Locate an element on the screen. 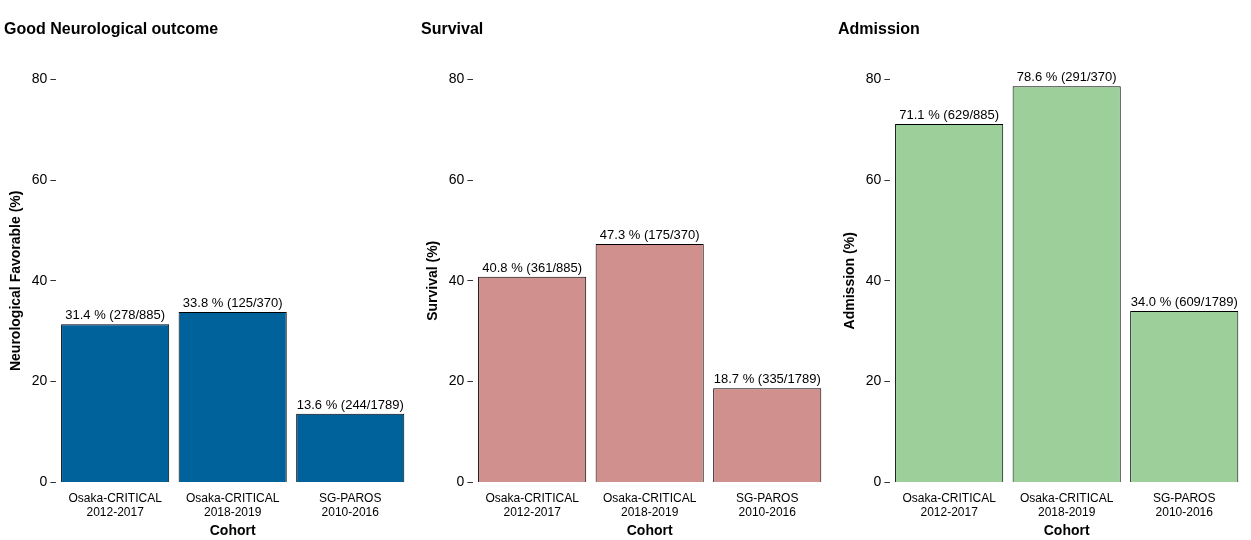  data-label: 18.7 % (335/1789) is located at coordinates (767, 379).